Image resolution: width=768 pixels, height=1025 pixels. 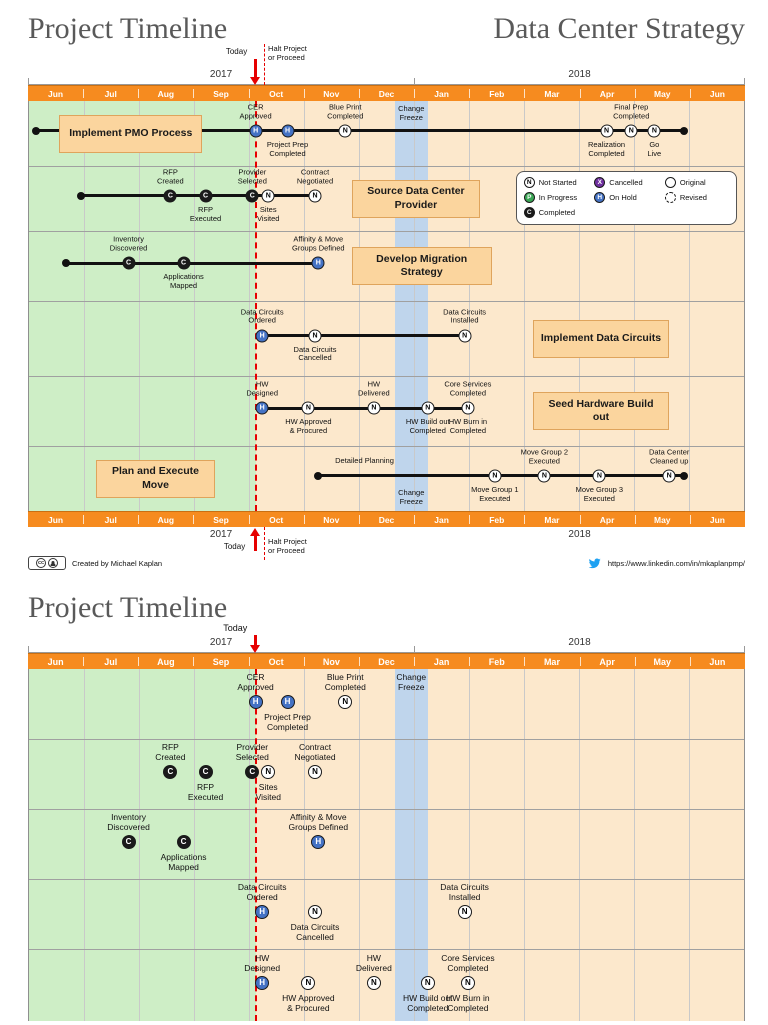 What do you see at coordinates (221, 519) in the screenshot?
I see `month-label: Sep` at bounding box center [221, 519].